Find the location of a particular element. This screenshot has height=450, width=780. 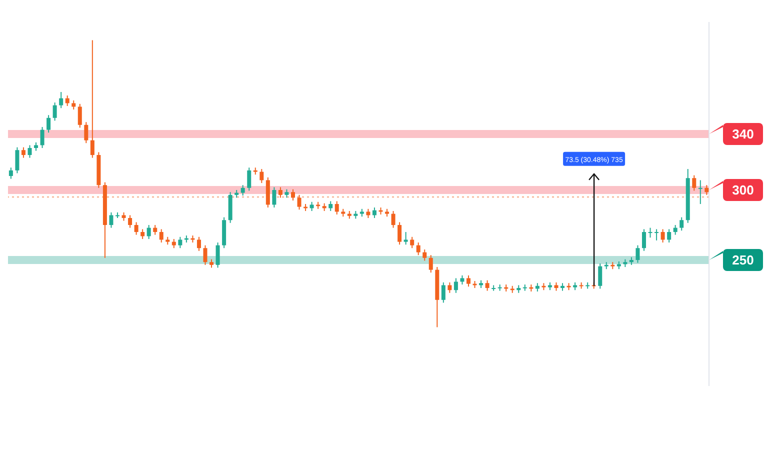

y-tick-label: 300 is located at coordinates (743, 190).